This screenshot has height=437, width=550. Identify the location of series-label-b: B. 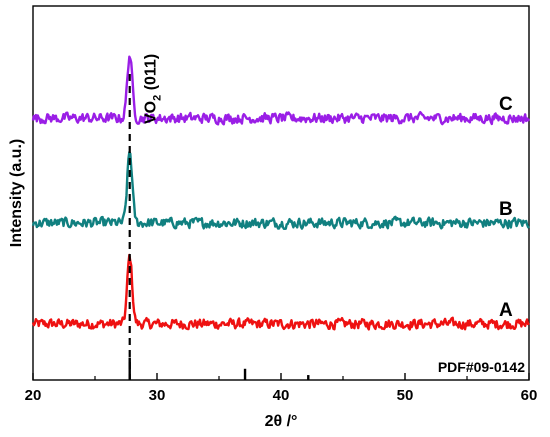
(506, 209).